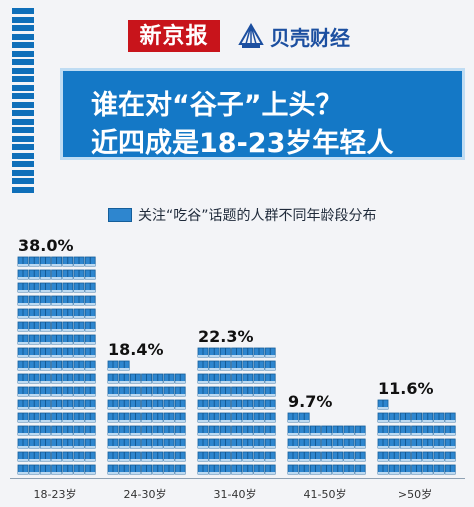 The height and width of the screenshot is (507, 474). I want to click on value-label: 9.7%, so click(310, 401).